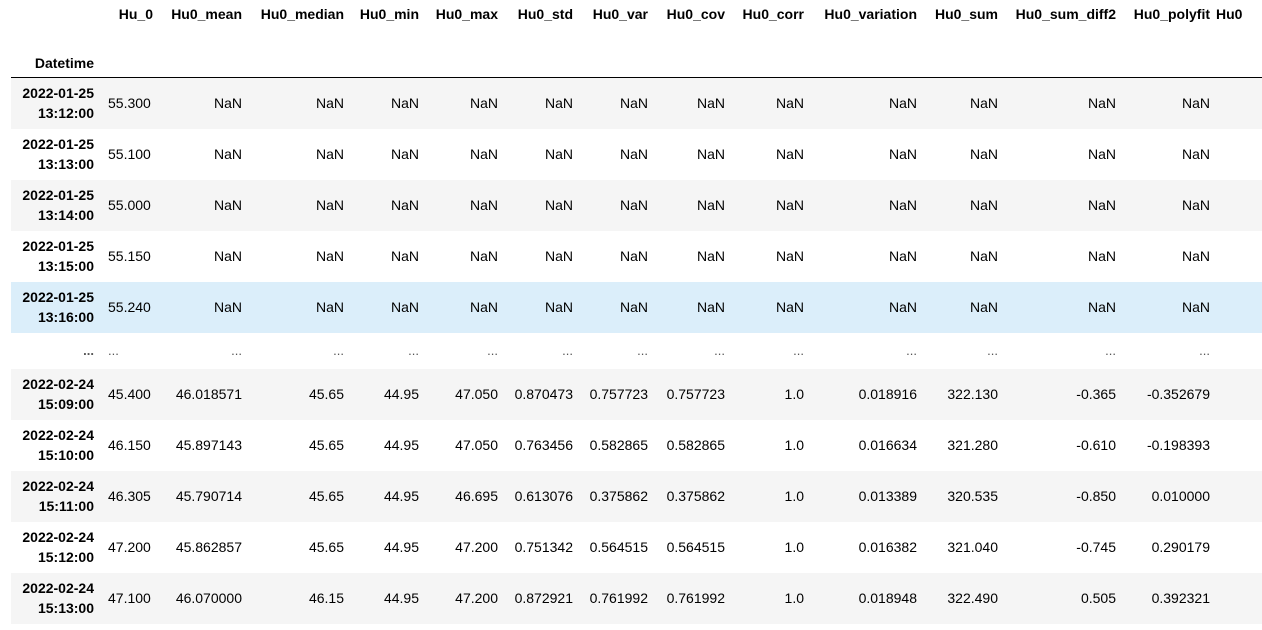 The image size is (1262, 630). I want to click on column-header-clipped: Hu0, so click(1229, 13).